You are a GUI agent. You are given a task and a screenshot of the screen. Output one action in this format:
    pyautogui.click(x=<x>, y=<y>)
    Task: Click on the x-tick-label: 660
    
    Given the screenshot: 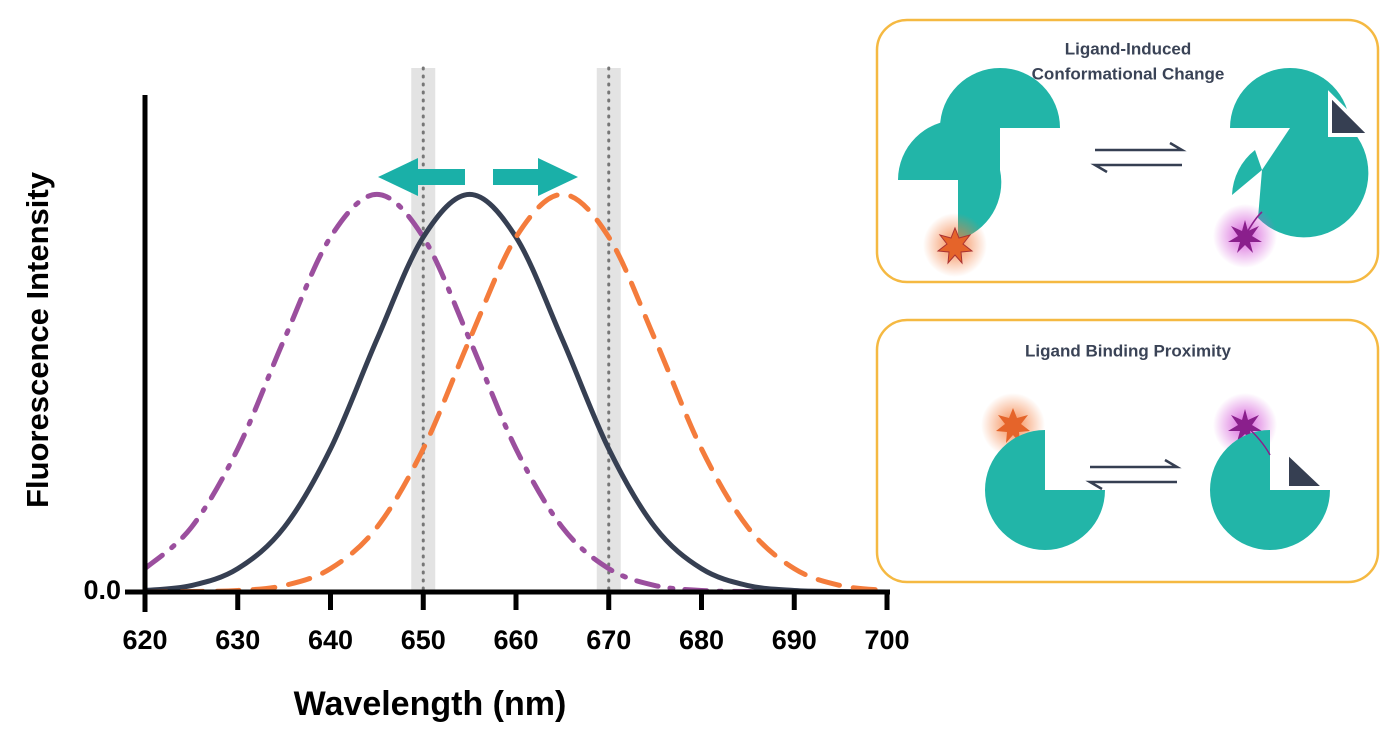 What is the action you would take?
    pyautogui.click(x=515, y=640)
    